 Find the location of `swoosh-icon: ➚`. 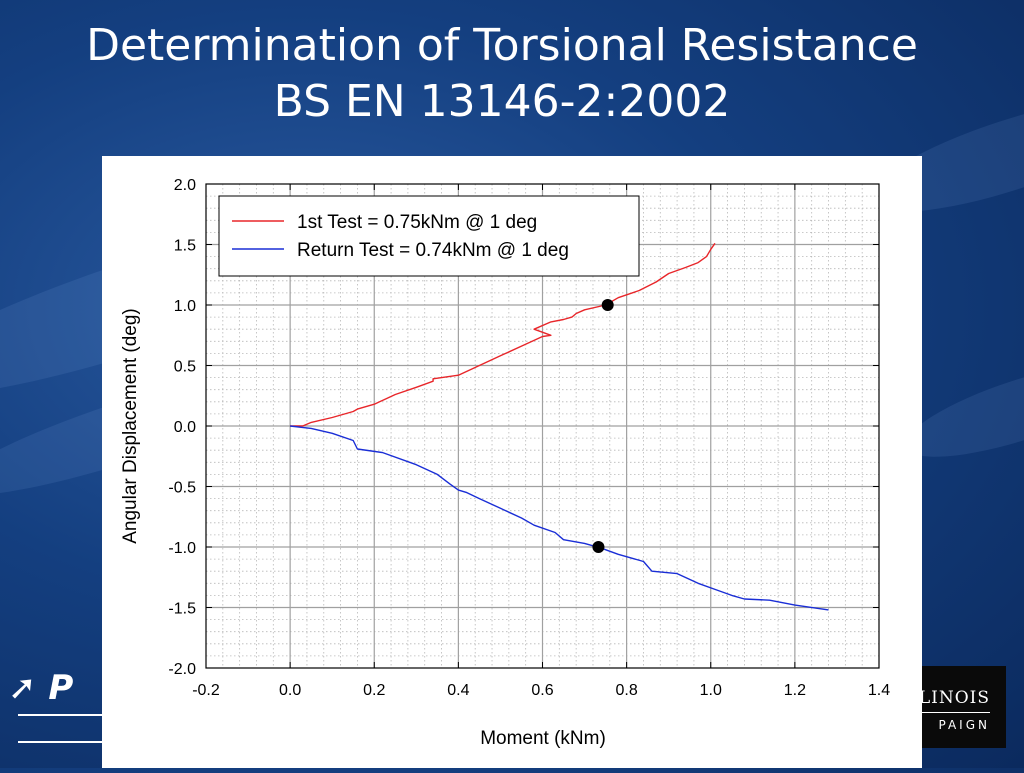

swoosh-icon: ➚ is located at coordinates (22, 688).